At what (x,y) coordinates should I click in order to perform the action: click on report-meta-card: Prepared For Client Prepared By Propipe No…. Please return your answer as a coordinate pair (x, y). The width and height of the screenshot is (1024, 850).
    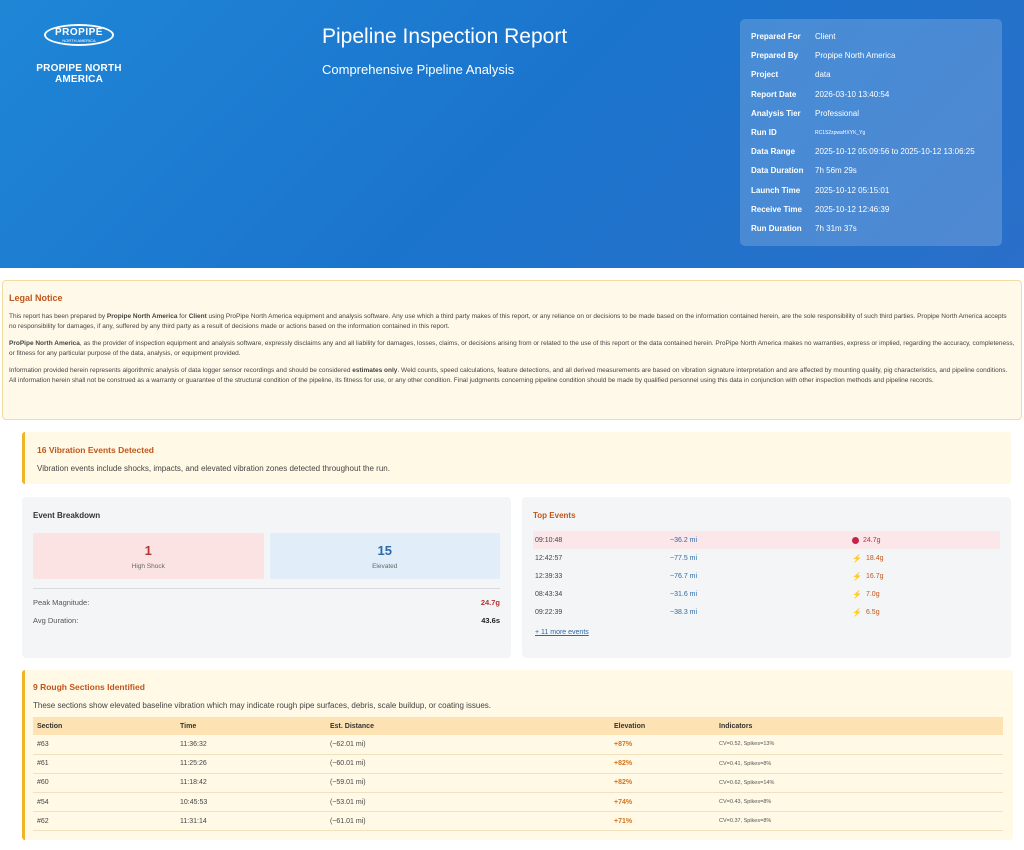
    Looking at the image, I should click on (871, 132).